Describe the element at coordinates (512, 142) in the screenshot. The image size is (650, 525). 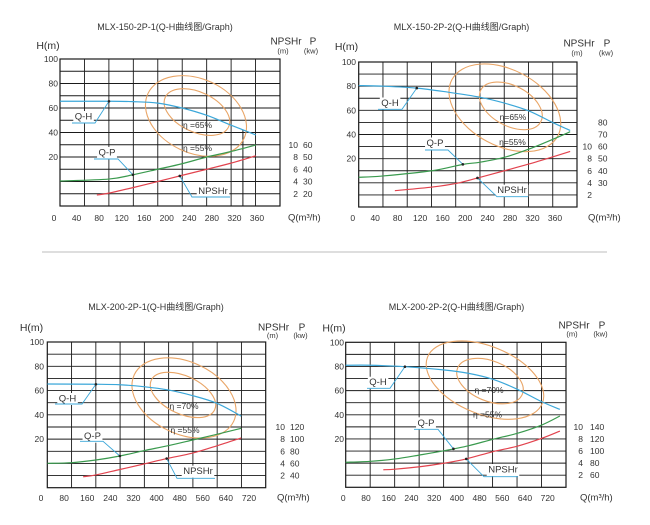
I see `efficiency-label: η=55%` at that location.